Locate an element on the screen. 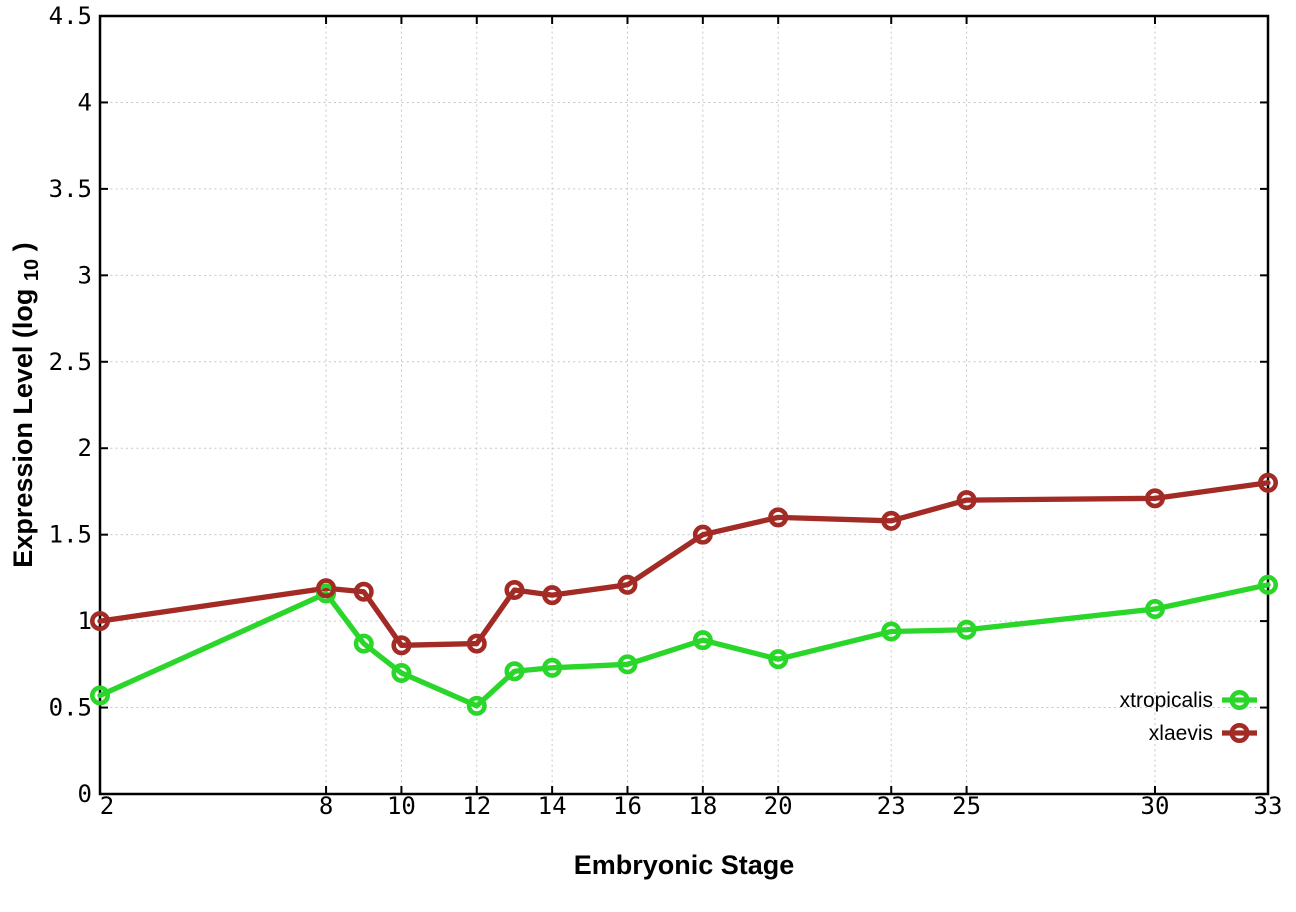 This screenshot has width=1296, height=912. x-tick-label-20: 20 is located at coordinates (778, 806).